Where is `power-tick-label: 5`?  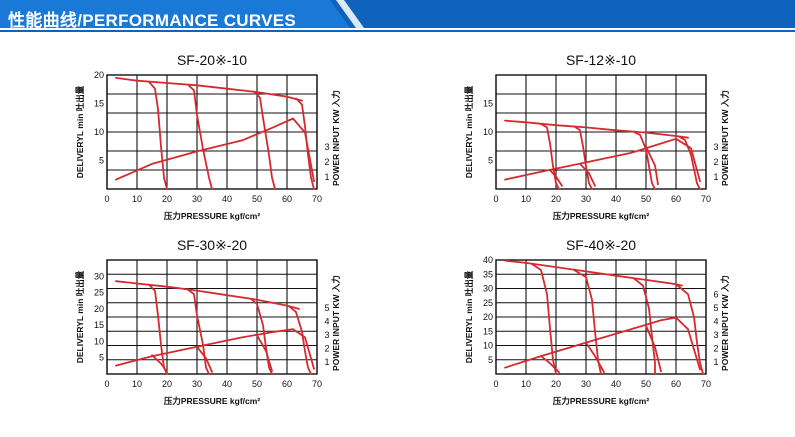
power-tick-label: 5 is located at coordinates (715, 308).